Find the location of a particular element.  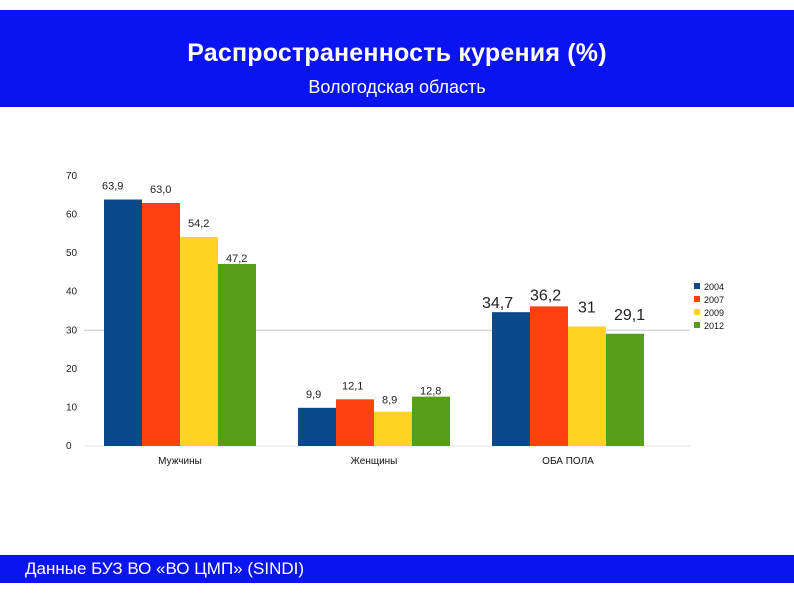

y-tick-label: 60 is located at coordinates (72, 215).